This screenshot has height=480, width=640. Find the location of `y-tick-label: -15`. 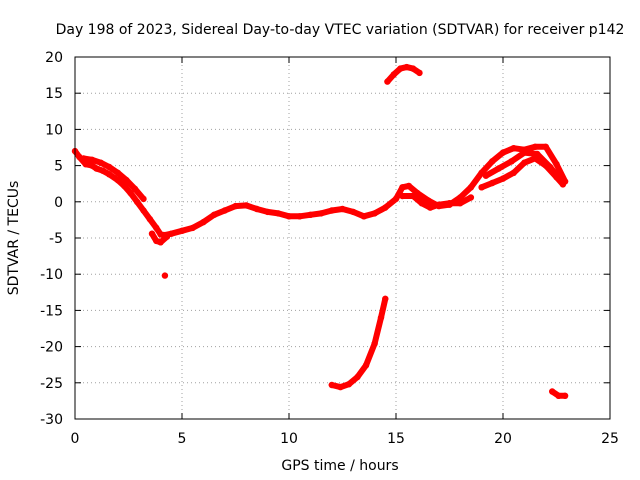

y-tick-label: -15 is located at coordinates (51, 311).